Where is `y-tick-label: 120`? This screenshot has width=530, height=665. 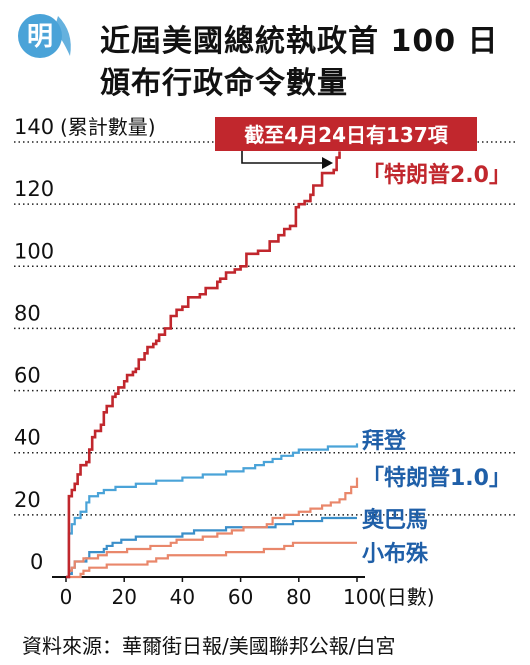
y-tick-label: 120 is located at coordinates (34, 189).